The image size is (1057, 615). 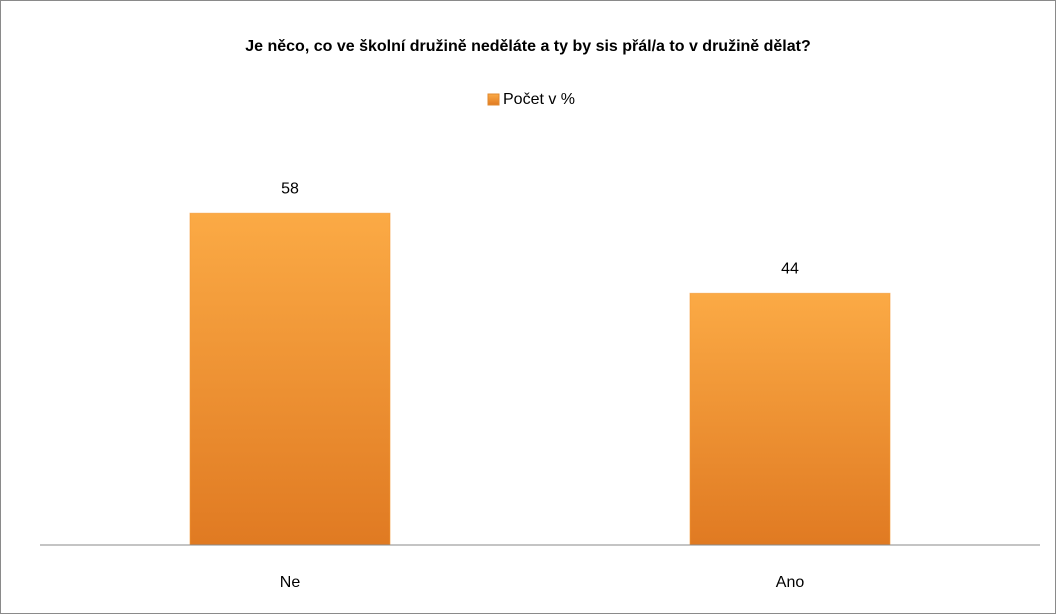 I want to click on value-label: 44, so click(x=790, y=269).